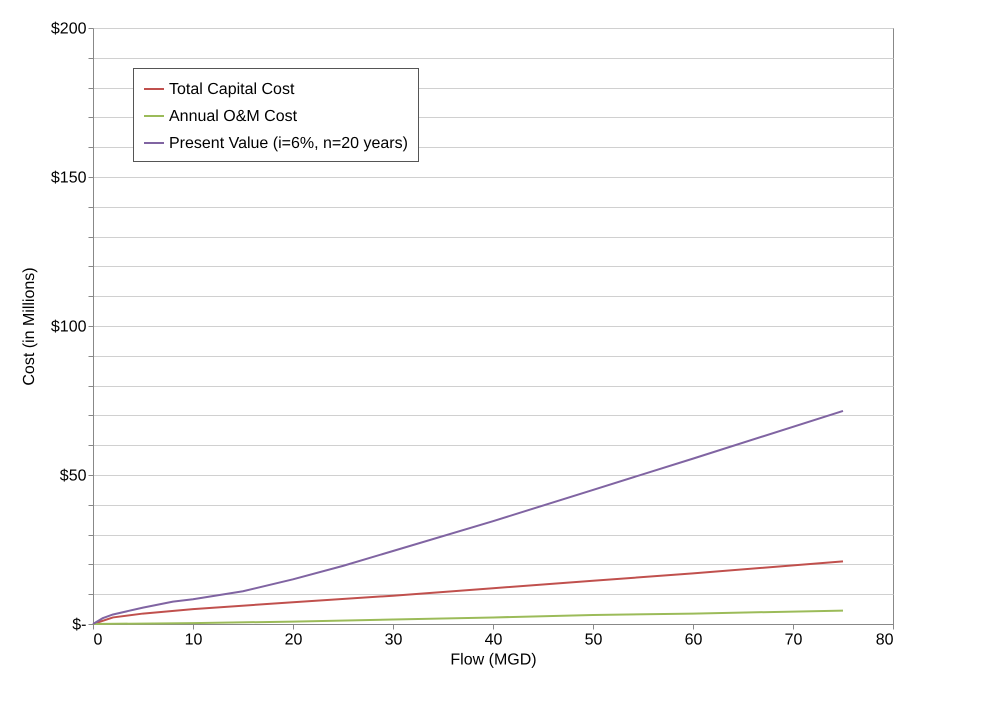 Image resolution: width=997 pixels, height=725 pixels. What do you see at coordinates (693, 640) in the screenshot?
I see `x-tick-label: 60` at bounding box center [693, 640].